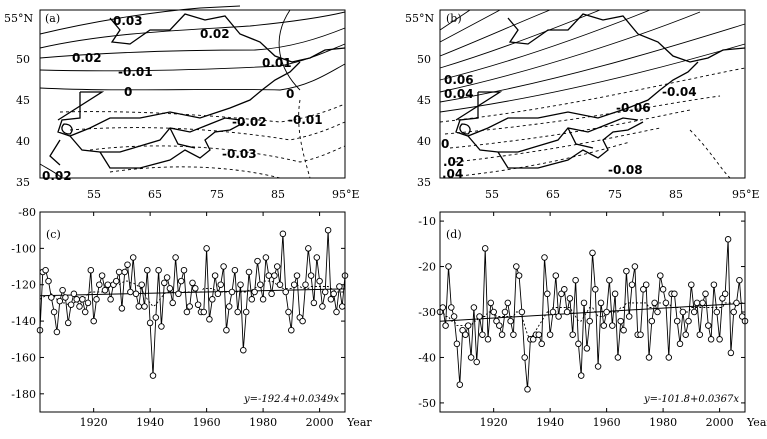 The width and height of the screenshot is (767, 439). I want to click on contour-label: 0.03, so click(128, 21).